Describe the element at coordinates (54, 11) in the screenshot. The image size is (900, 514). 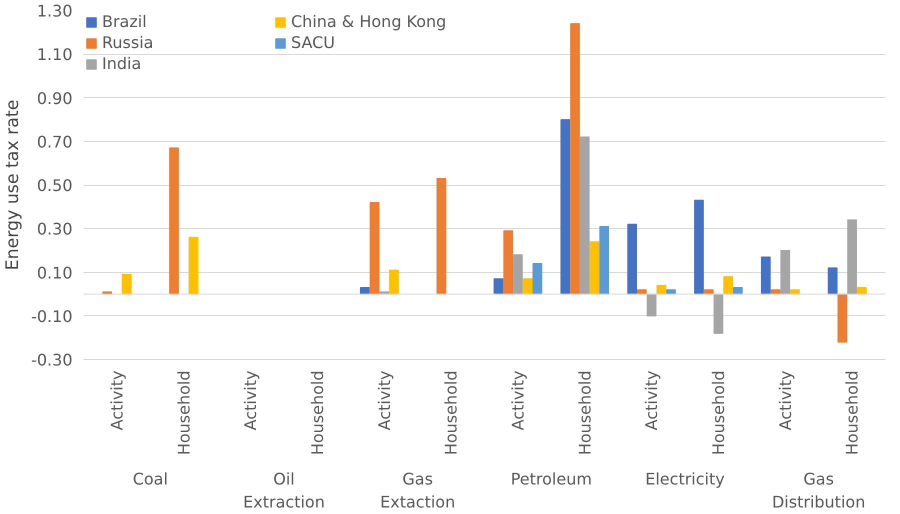
I see `y-tick-label: 1.30` at that location.